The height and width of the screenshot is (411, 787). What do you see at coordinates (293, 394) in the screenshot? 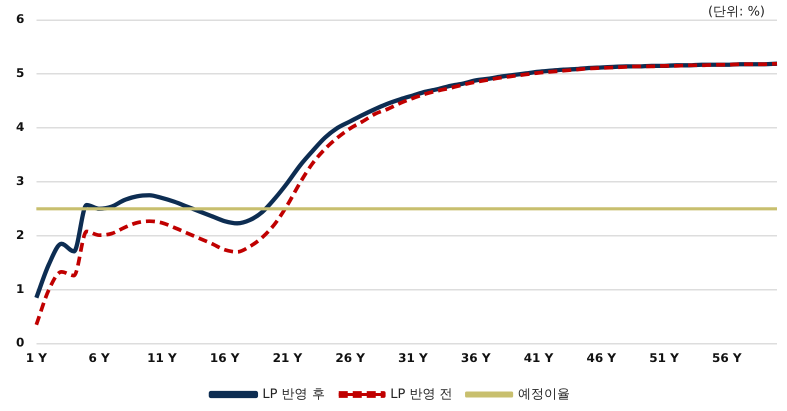
I see `legend-label: LP 반영 후` at bounding box center [293, 394].